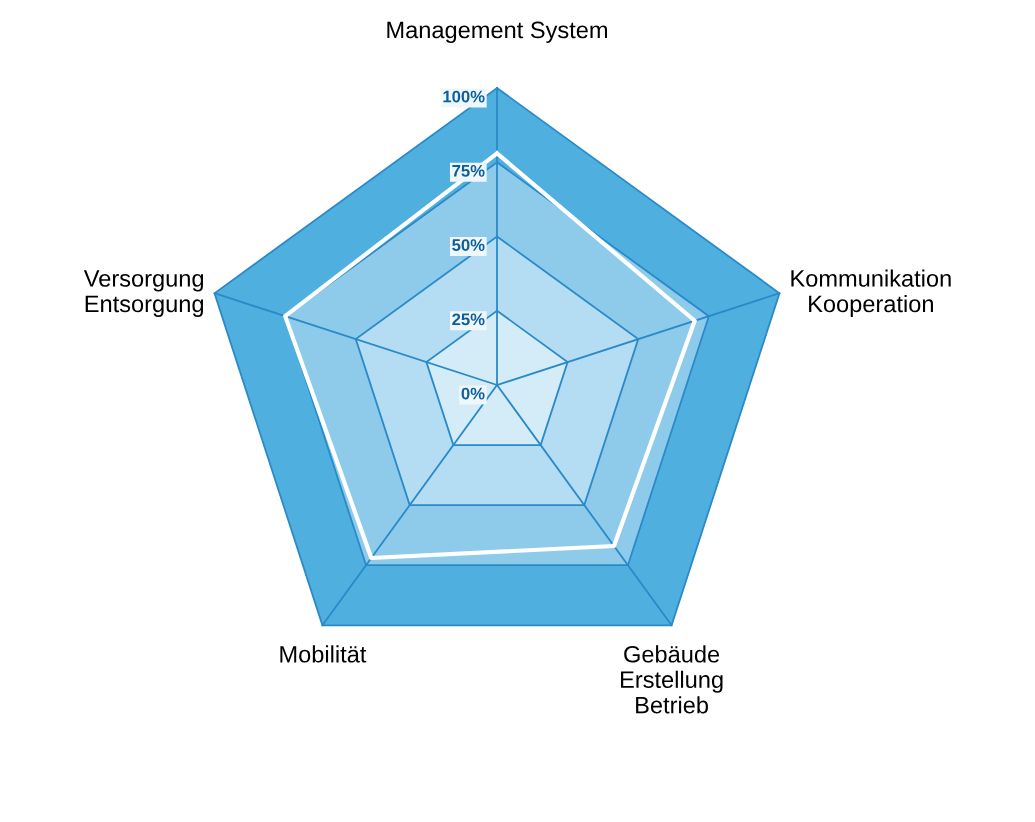 The width and height of the screenshot is (1035, 822). I want to click on spoke-label: Management System, so click(497, 32).